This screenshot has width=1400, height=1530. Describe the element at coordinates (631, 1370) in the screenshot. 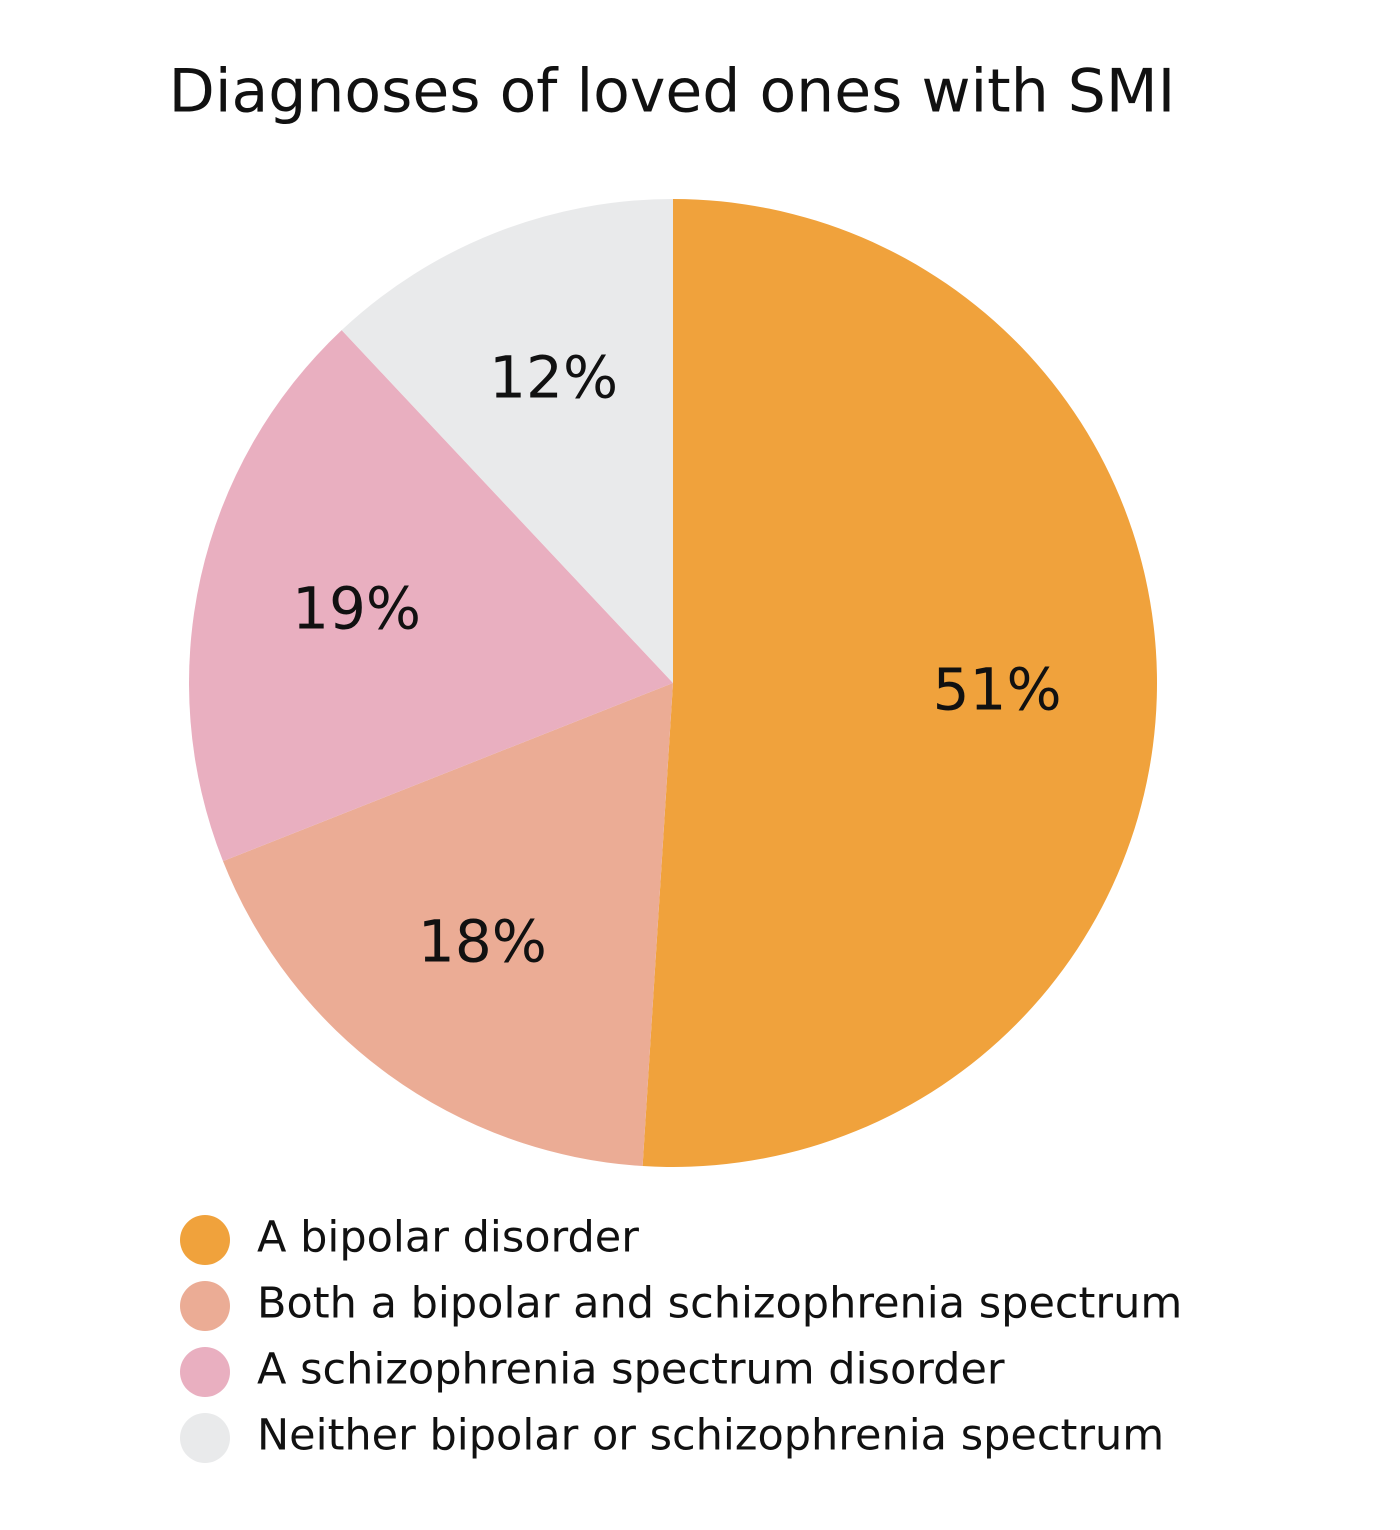

I see `legend-label: A schizophrenia spectrum disorder` at that location.